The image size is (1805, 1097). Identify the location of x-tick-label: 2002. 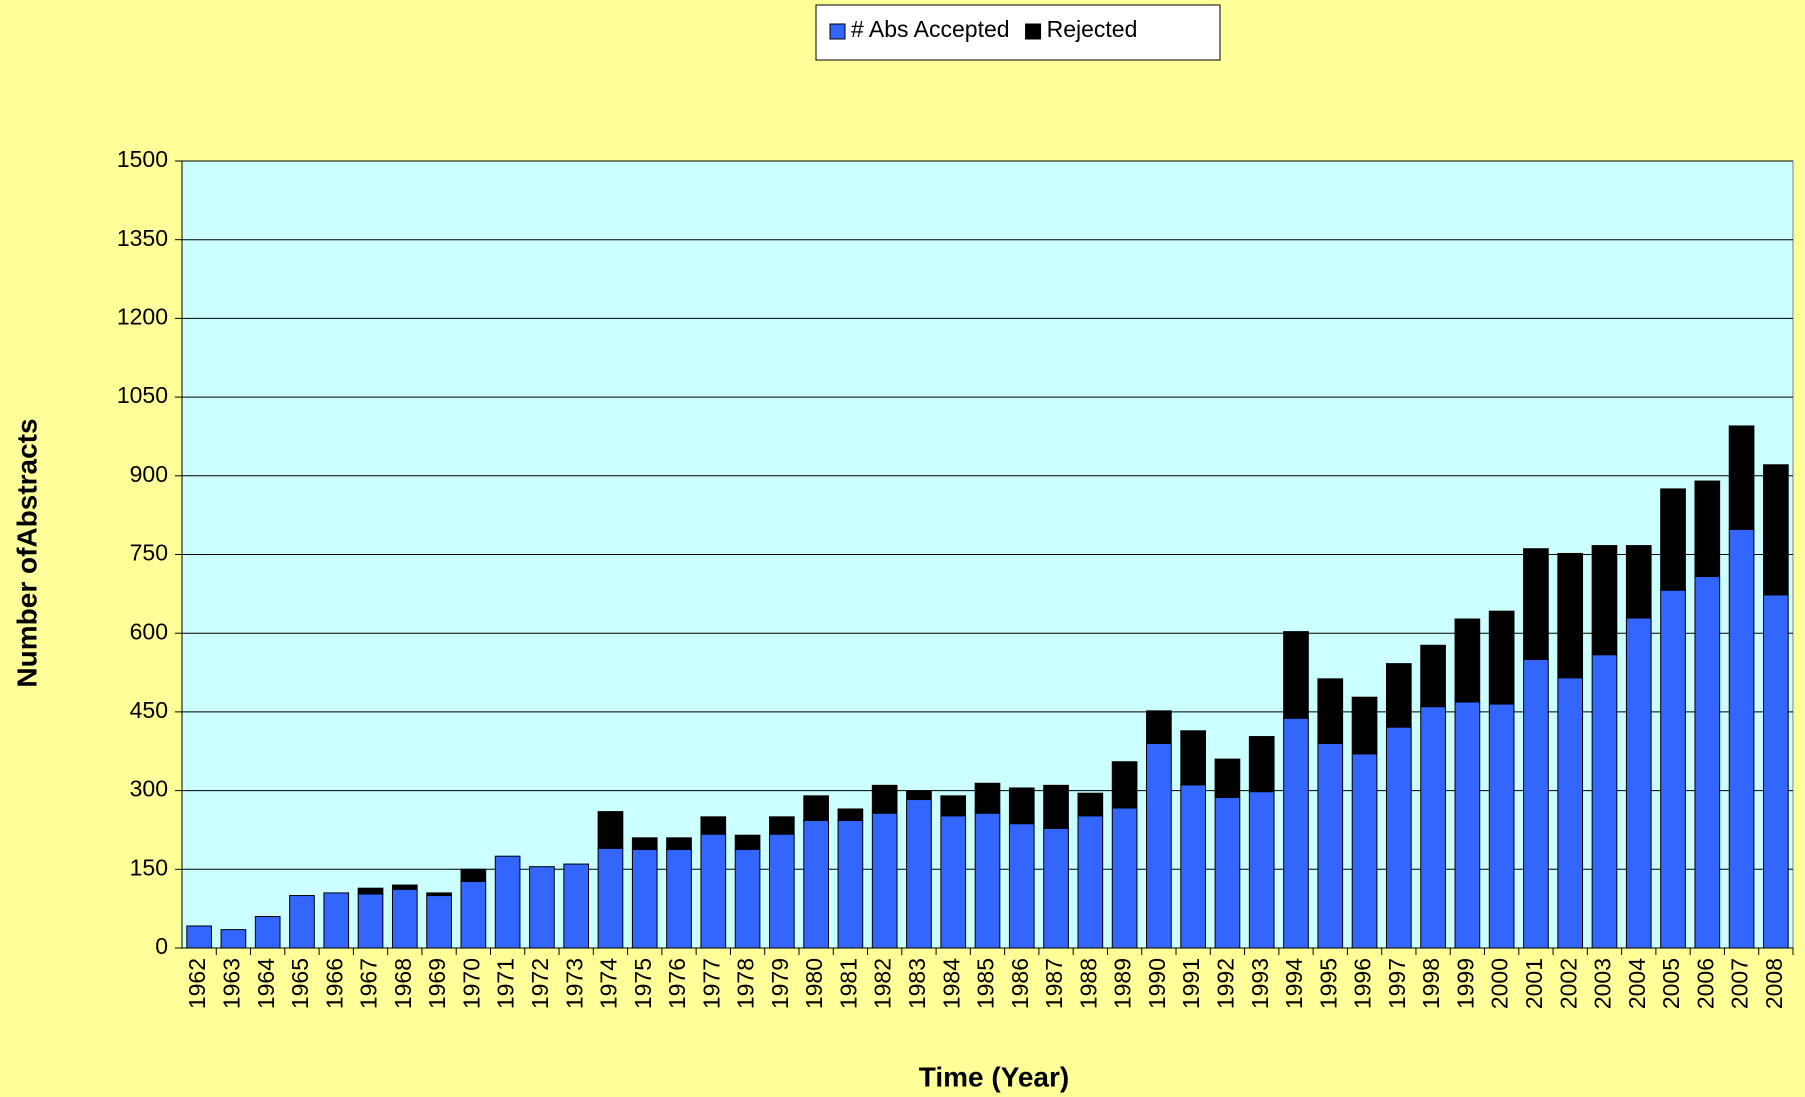
(1568, 983).